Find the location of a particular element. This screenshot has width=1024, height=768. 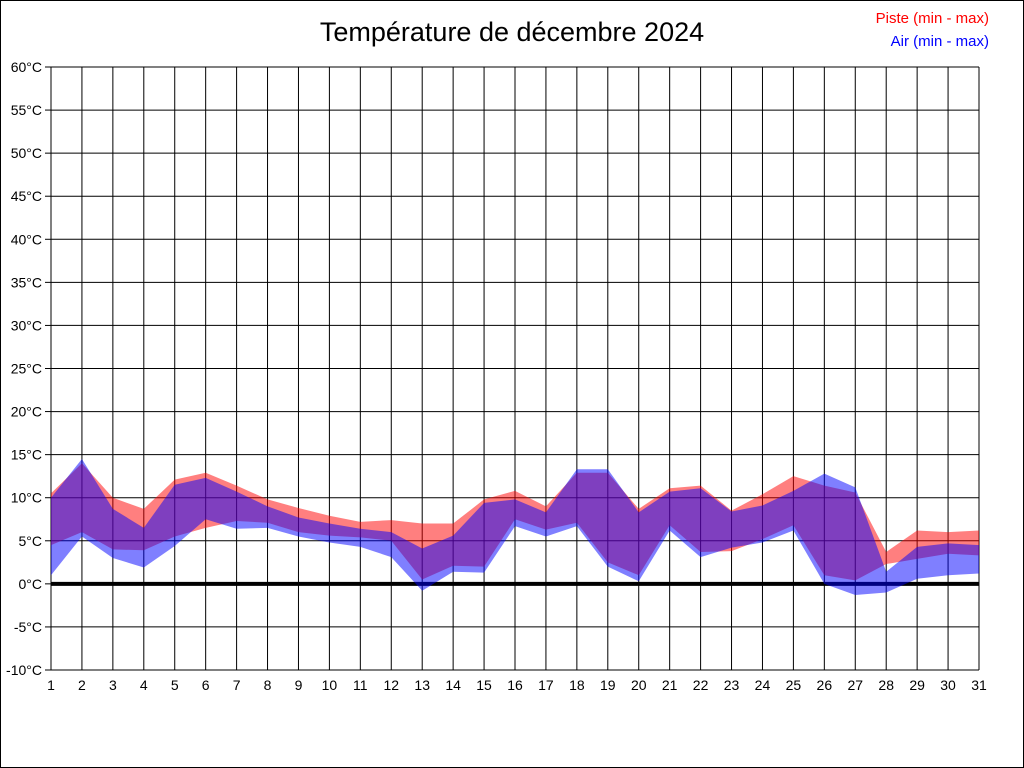

svg-text: 18 is located at coordinates (577, 685).